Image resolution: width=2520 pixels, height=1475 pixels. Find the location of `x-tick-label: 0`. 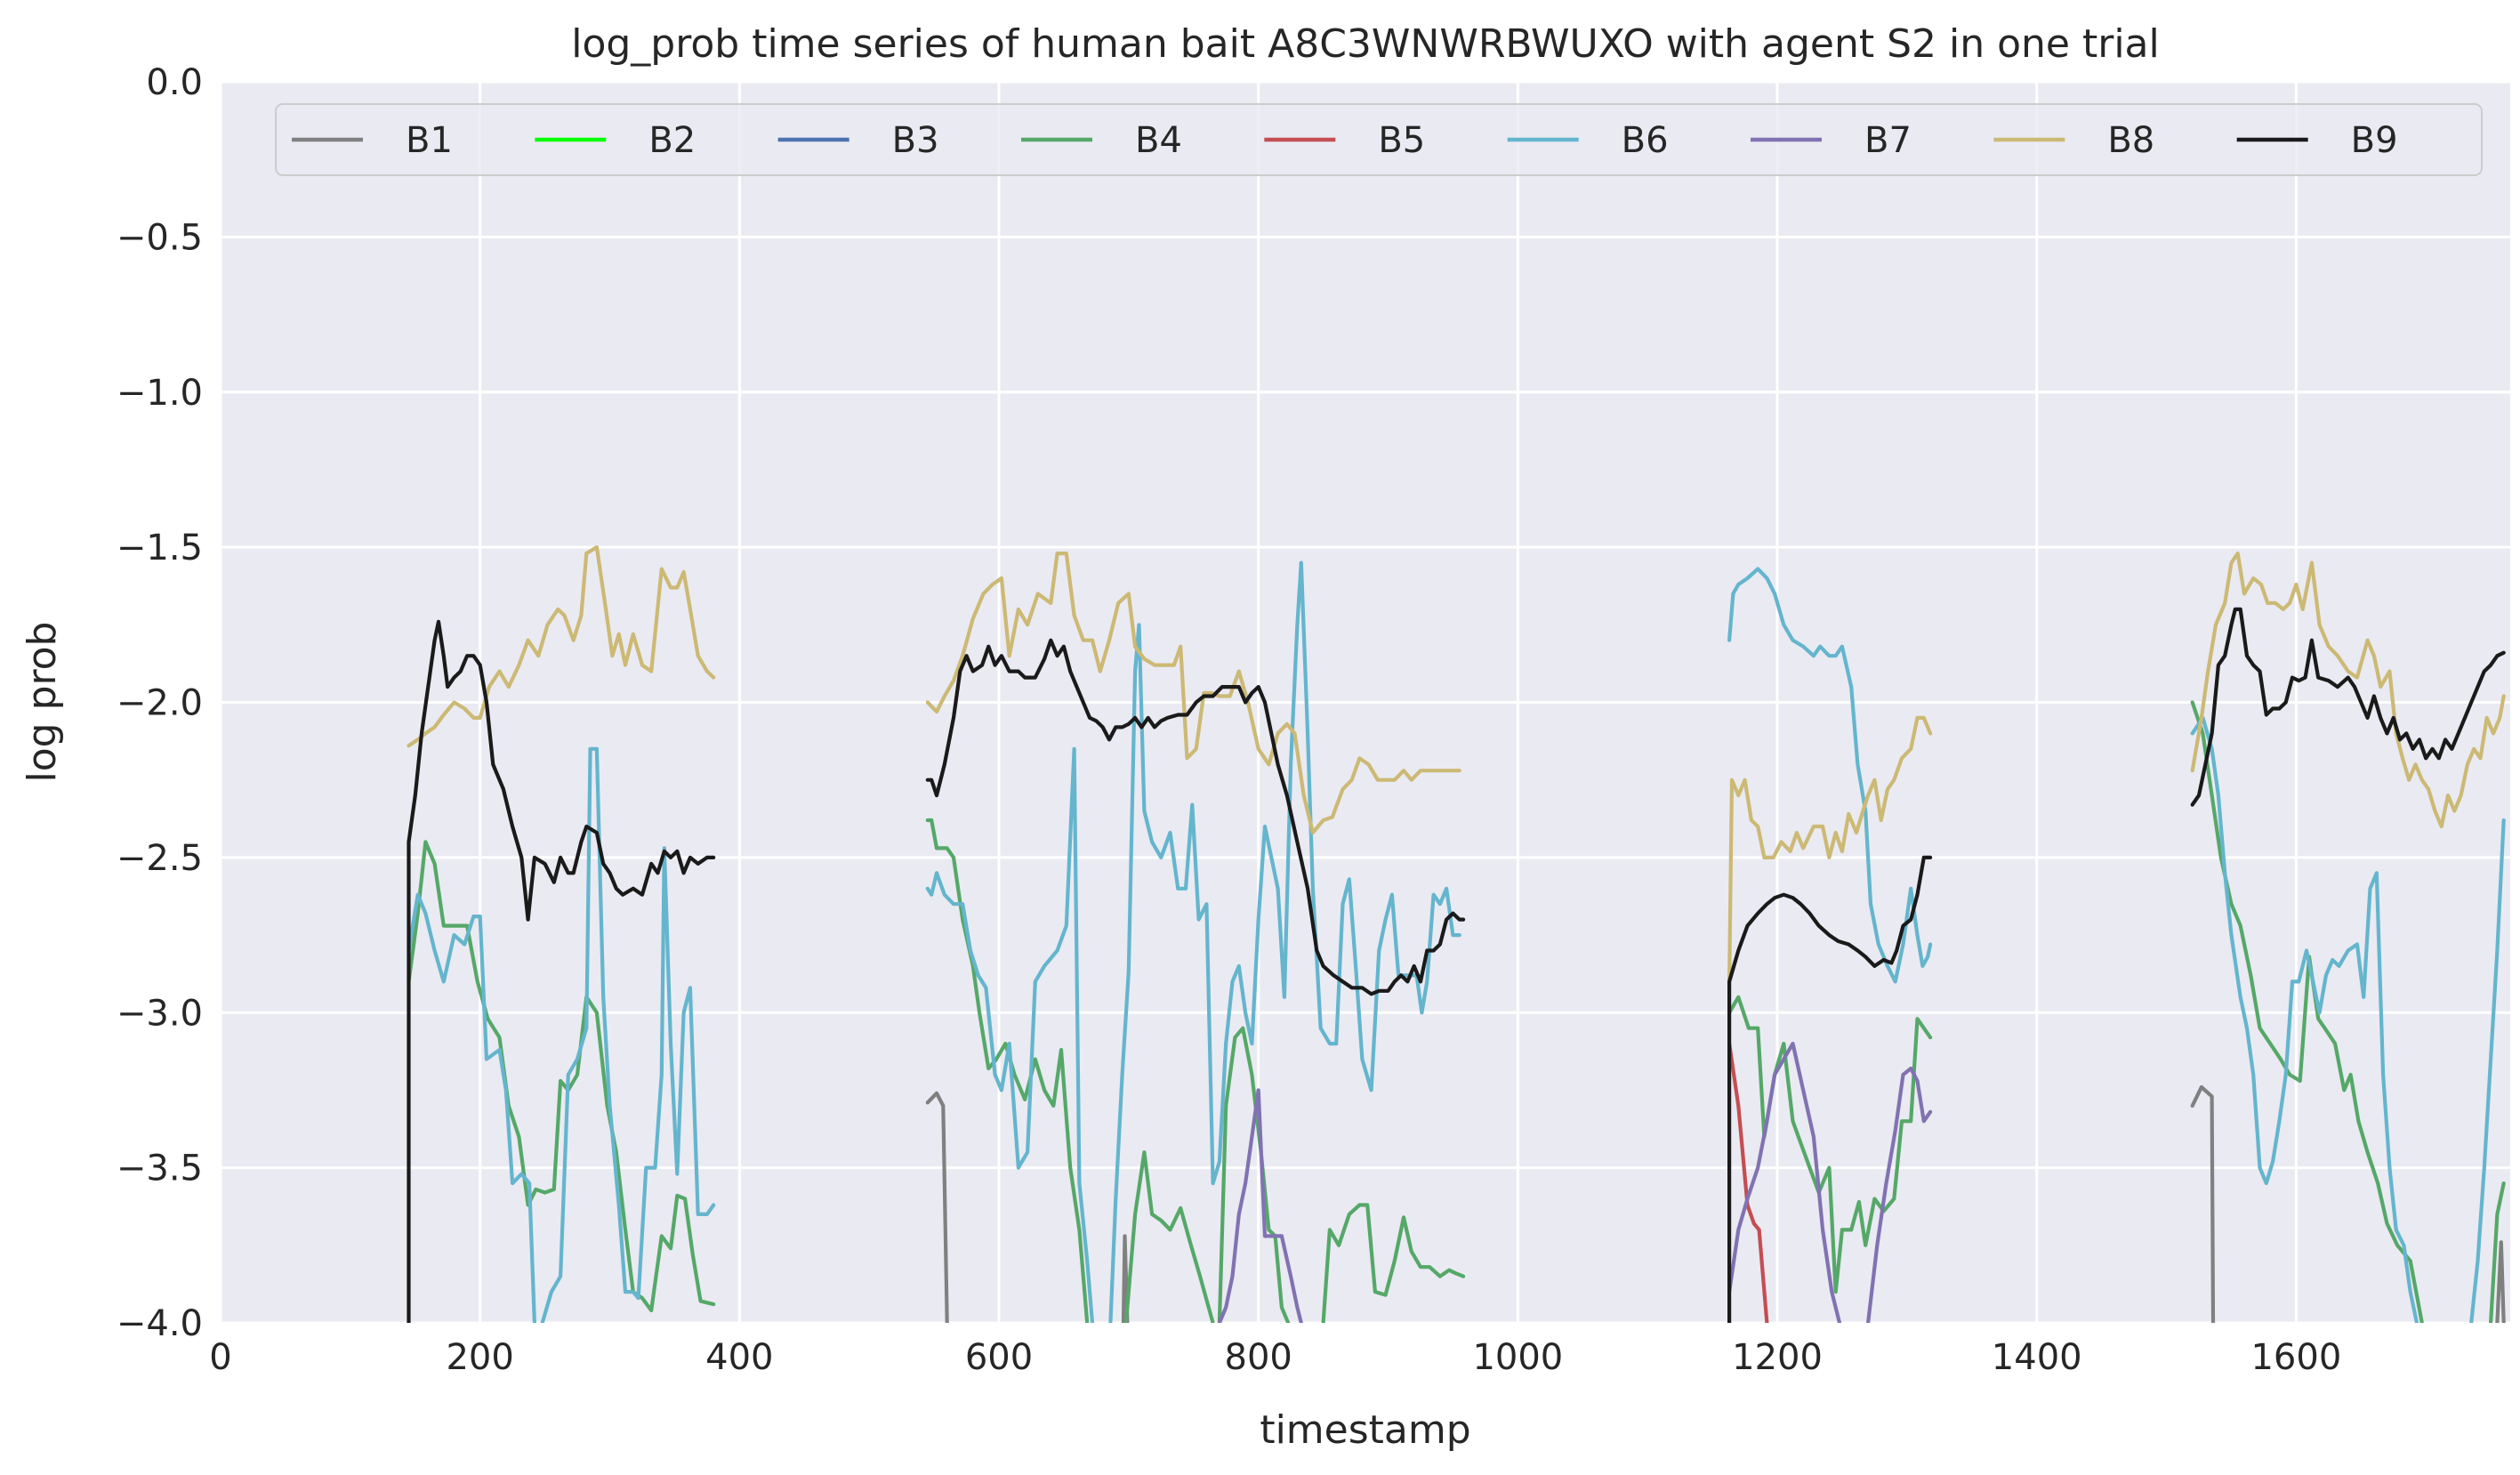

x-tick-label: 0 is located at coordinates (220, 1358).